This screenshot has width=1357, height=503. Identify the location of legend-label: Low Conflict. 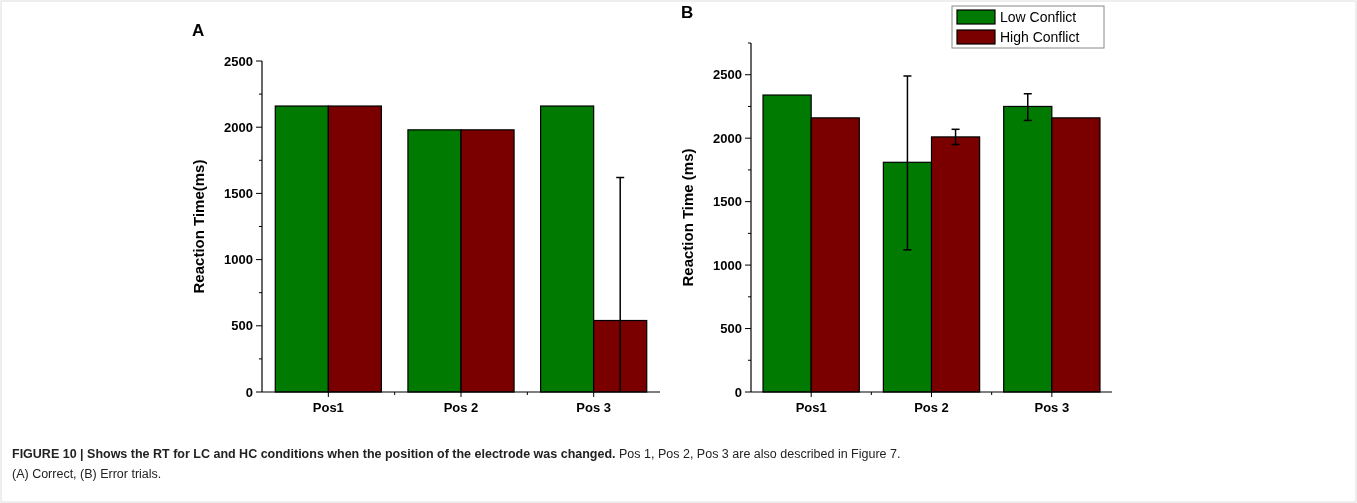
(1038, 16).